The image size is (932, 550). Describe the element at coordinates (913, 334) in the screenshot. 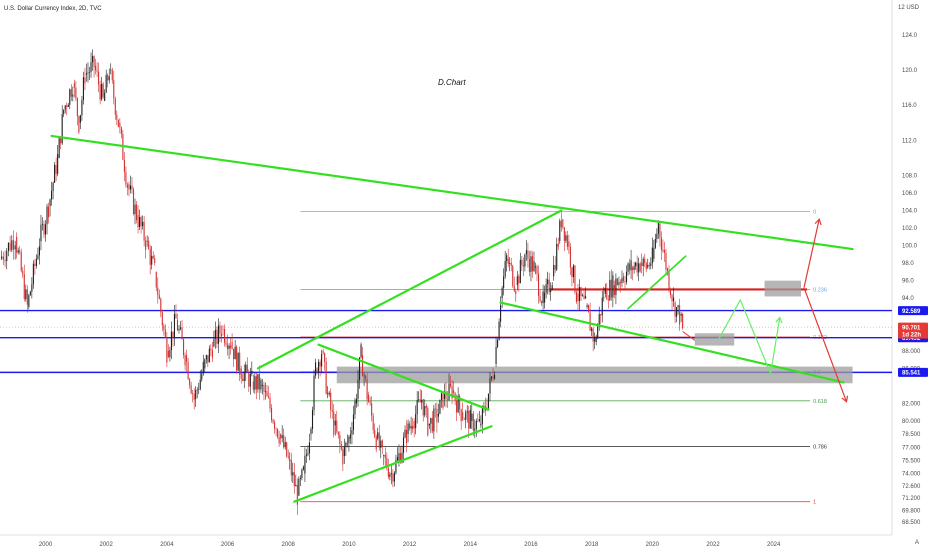

I see `current-price-tag-bg` at that location.